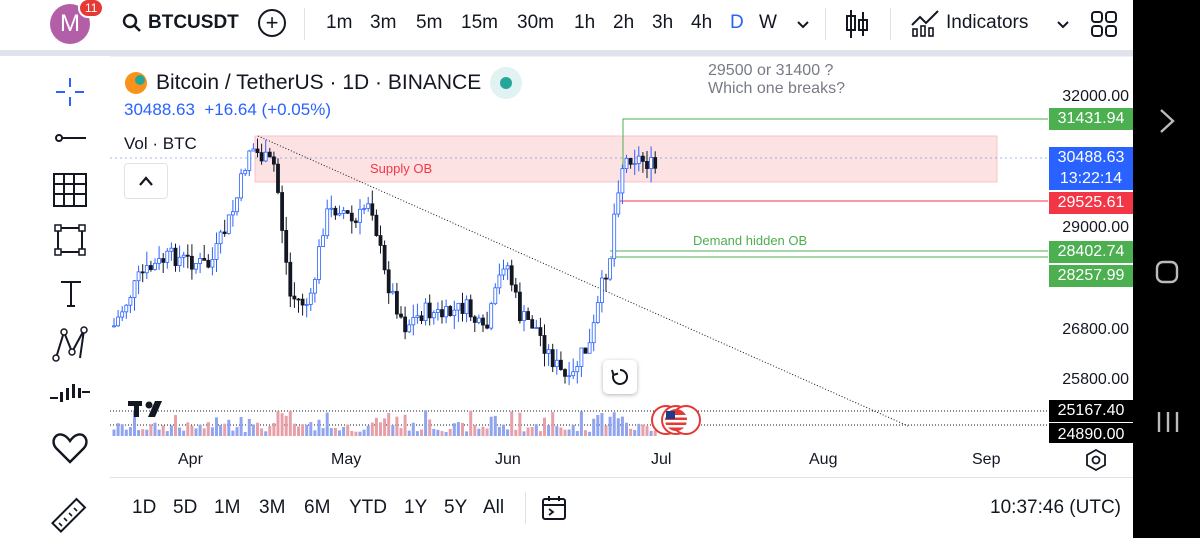  Describe the element at coordinates (368, 507) in the screenshot. I see `range-ytd: YTD` at that location.